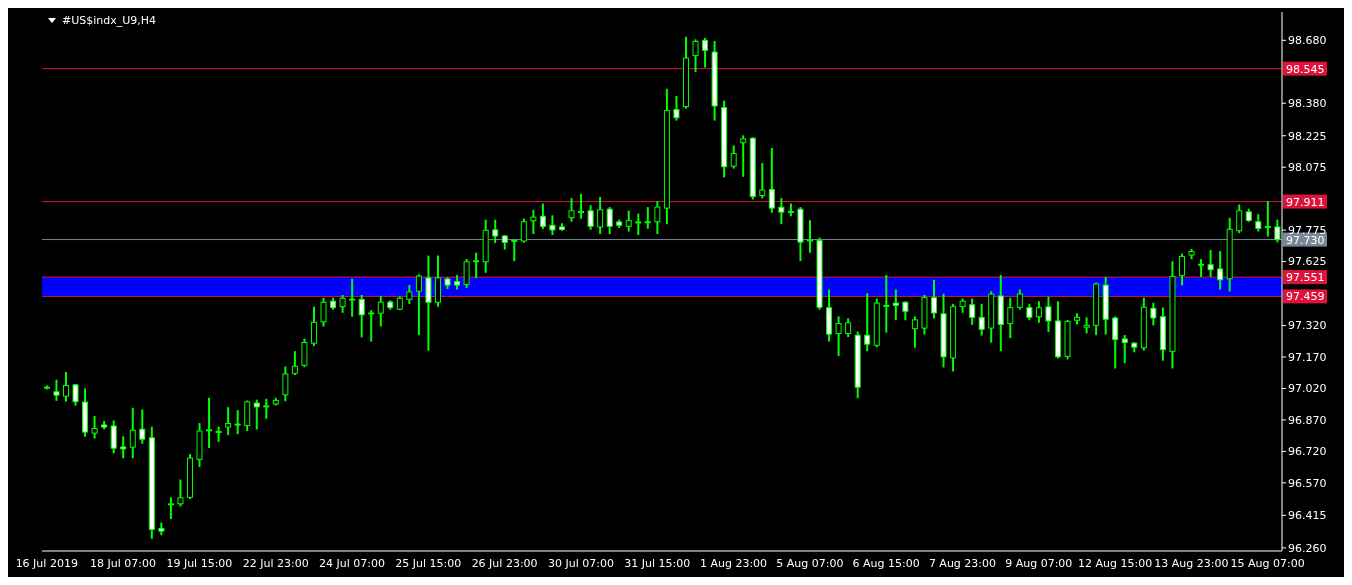 This screenshot has width=1352, height=585. Describe the element at coordinates (1307, 136) in the screenshot. I see `y-tick-label: 98.225` at that location.